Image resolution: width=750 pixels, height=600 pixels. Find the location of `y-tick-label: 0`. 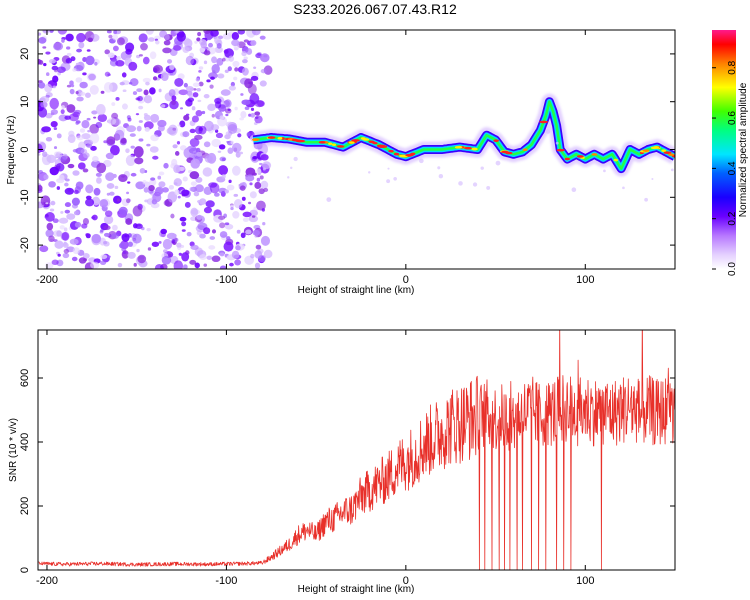

y-tick-label: 0 is located at coordinates (25, 149).